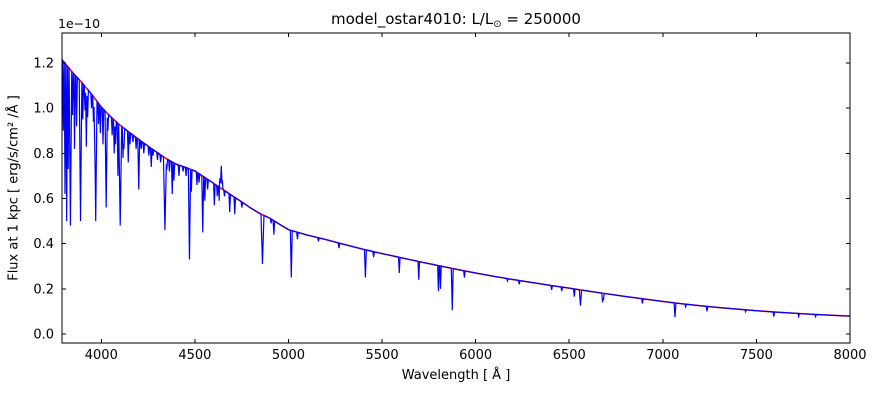  I want to click on plot-title-prefix: model_ostar4010: L/L, so click(412, 19).